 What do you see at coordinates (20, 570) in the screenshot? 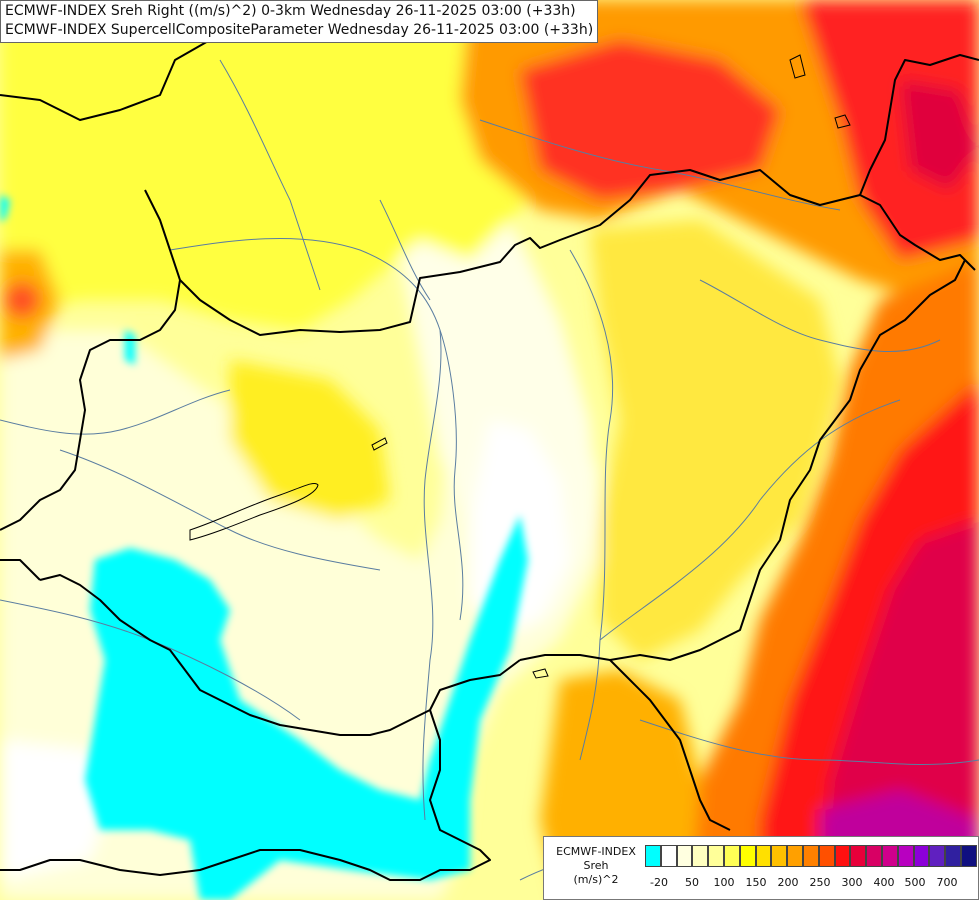
I see `border-southwest` at bounding box center [20, 570].